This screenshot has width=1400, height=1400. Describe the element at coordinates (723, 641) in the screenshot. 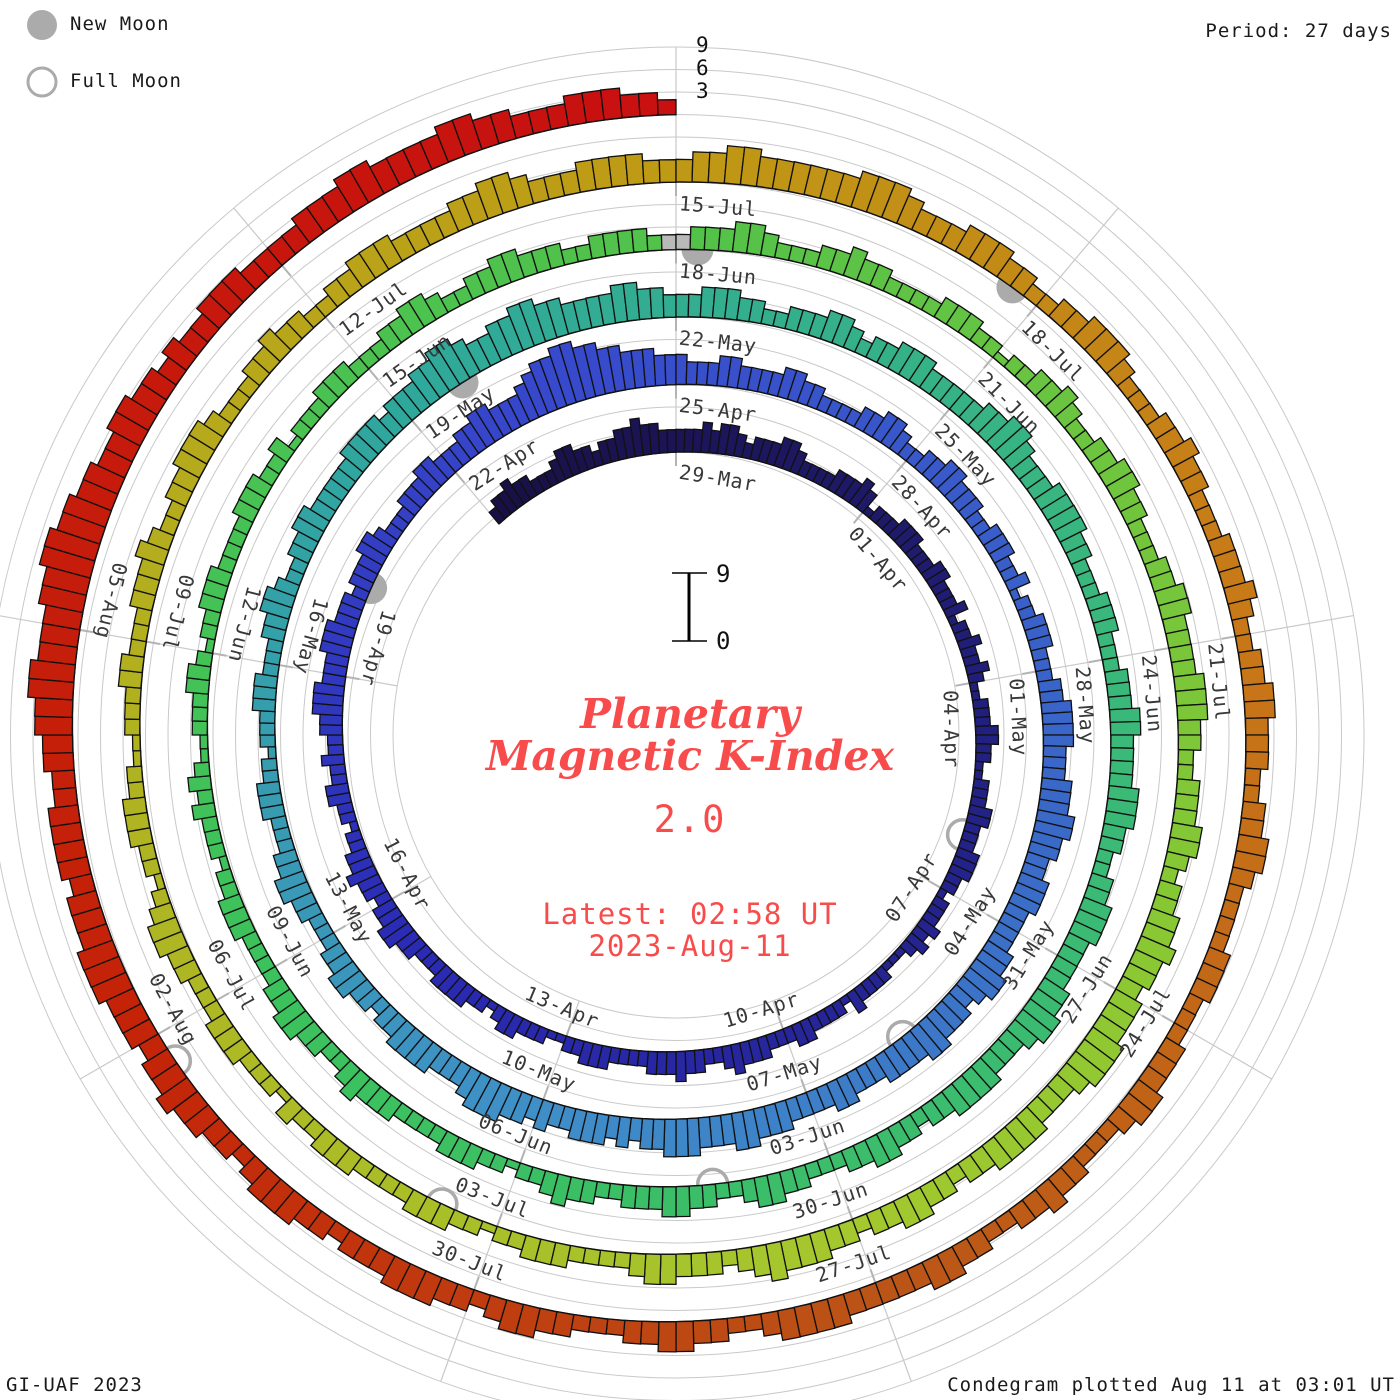

I see `scalebar-0: 0` at that location.